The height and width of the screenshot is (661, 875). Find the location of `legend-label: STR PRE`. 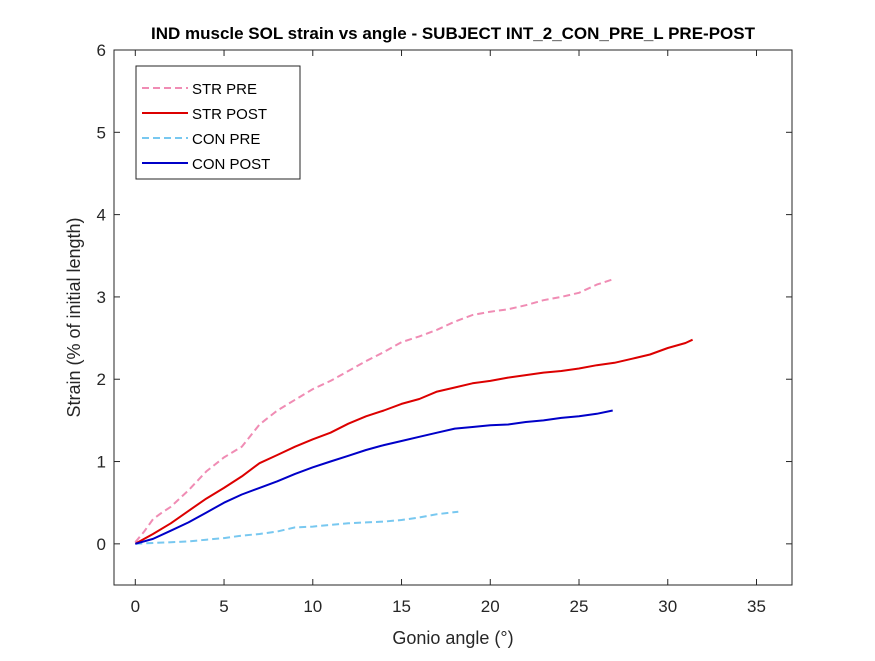

legend-label: STR PRE is located at coordinates (224, 89).